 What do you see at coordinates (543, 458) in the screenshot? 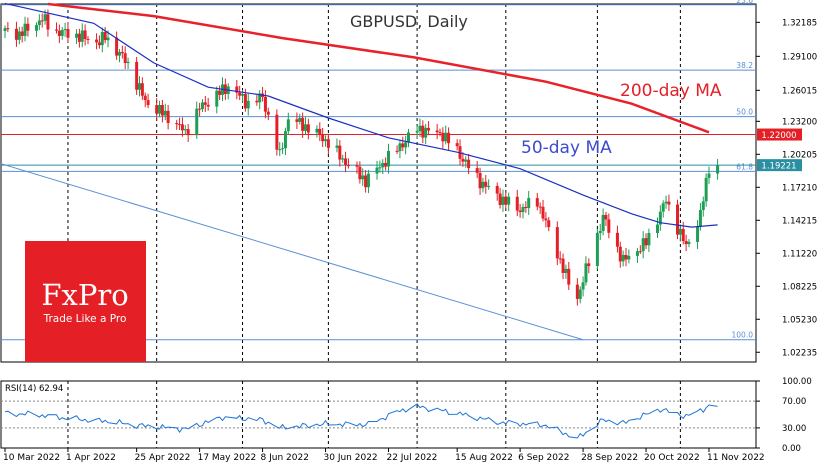
I see `x-tick-label: 6 Sep 2022` at bounding box center [543, 458].